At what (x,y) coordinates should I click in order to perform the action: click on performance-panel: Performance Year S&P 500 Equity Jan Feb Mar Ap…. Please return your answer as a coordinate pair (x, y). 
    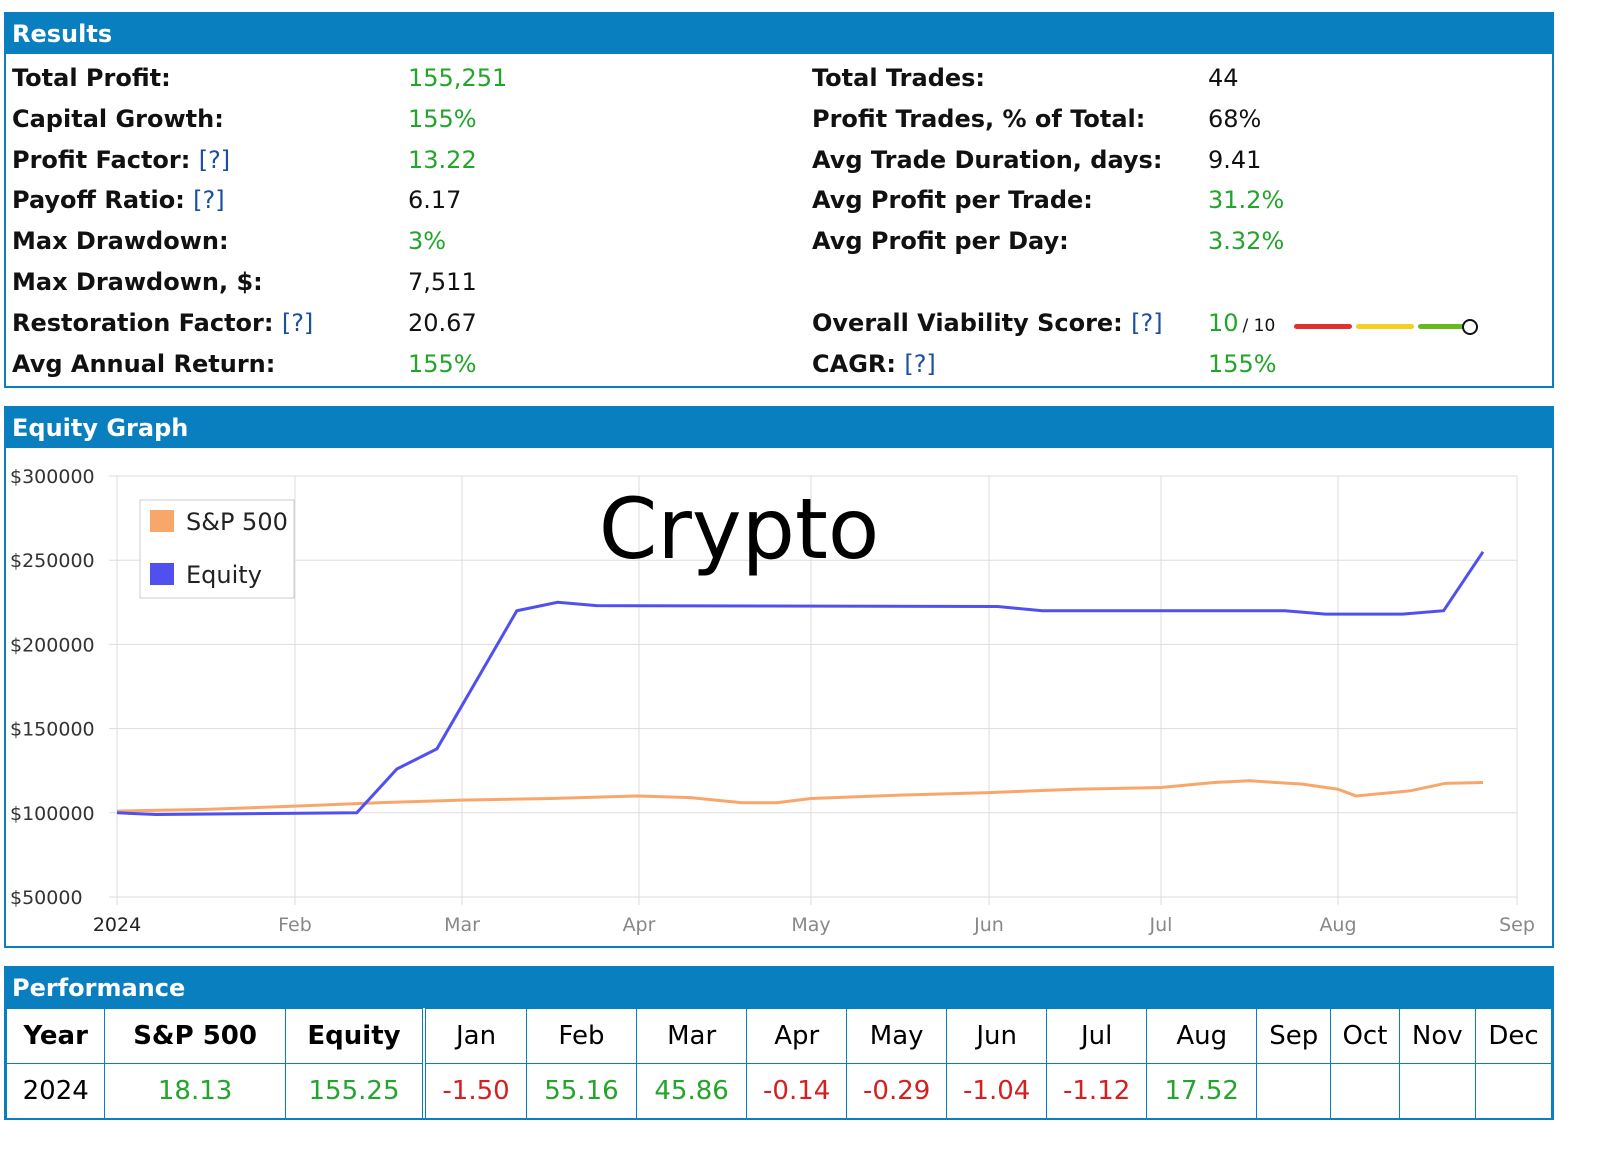
    Looking at the image, I should click on (779, 1043).